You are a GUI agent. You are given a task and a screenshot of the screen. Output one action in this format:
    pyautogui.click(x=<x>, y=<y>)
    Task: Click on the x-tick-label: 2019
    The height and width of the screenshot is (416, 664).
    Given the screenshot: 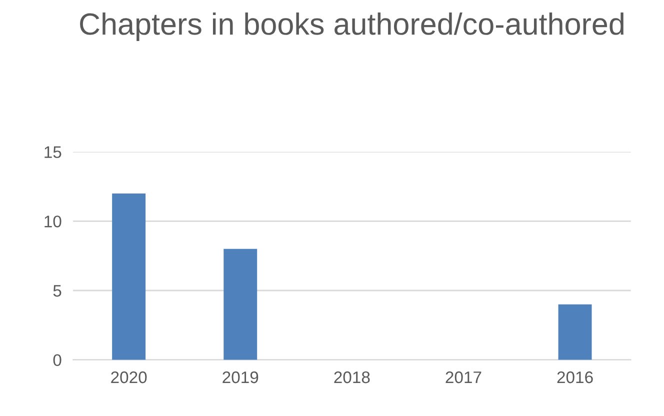 What is the action you would take?
    pyautogui.click(x=240, y=377)
    